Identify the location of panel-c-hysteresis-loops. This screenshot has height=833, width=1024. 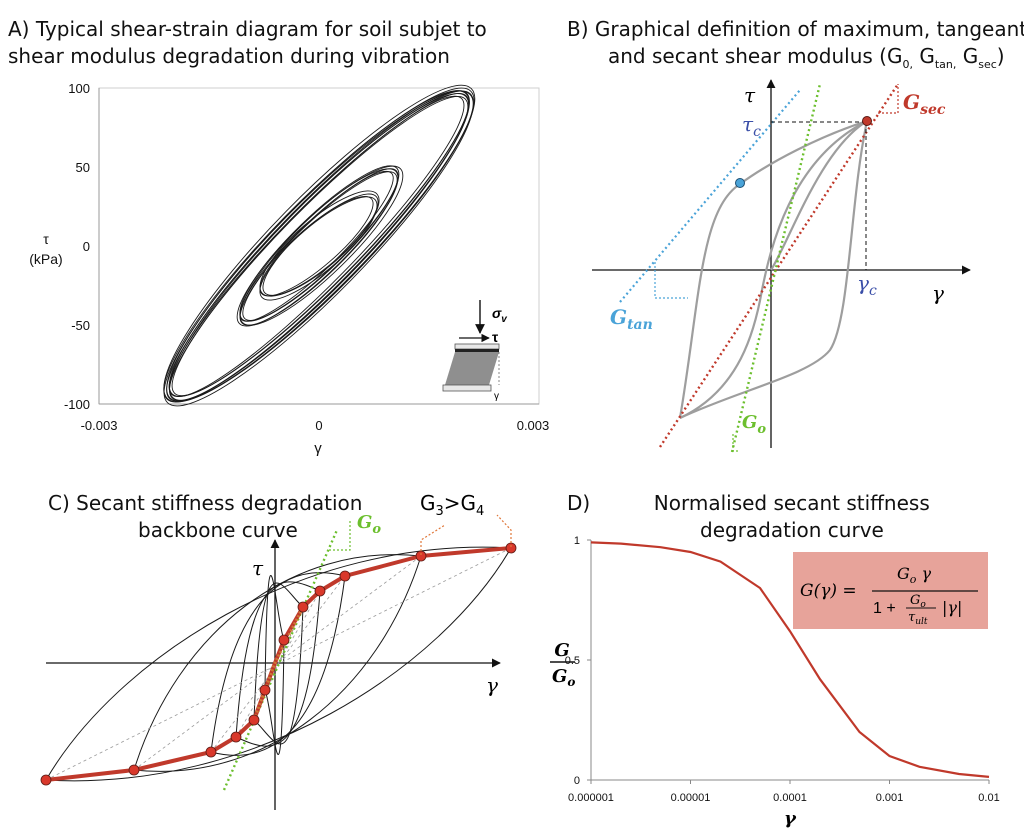
(278, 664).